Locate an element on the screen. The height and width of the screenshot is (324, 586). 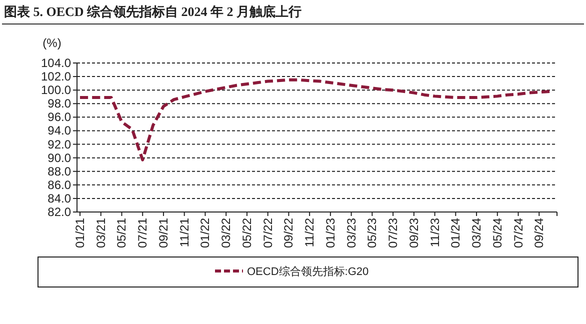
x-tick-label: 11/21 is located at coordinates (184, 233).